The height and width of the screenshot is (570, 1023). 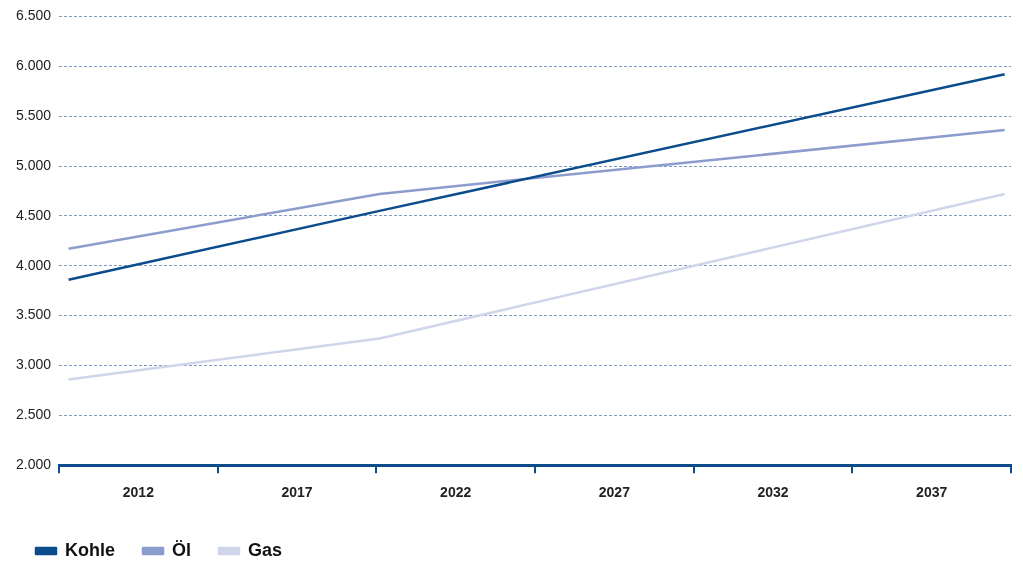 What do you see at coordinates (90, 549) in the screenshot?
I see `legend-label: Kohle` at bounding box center [90, 549].